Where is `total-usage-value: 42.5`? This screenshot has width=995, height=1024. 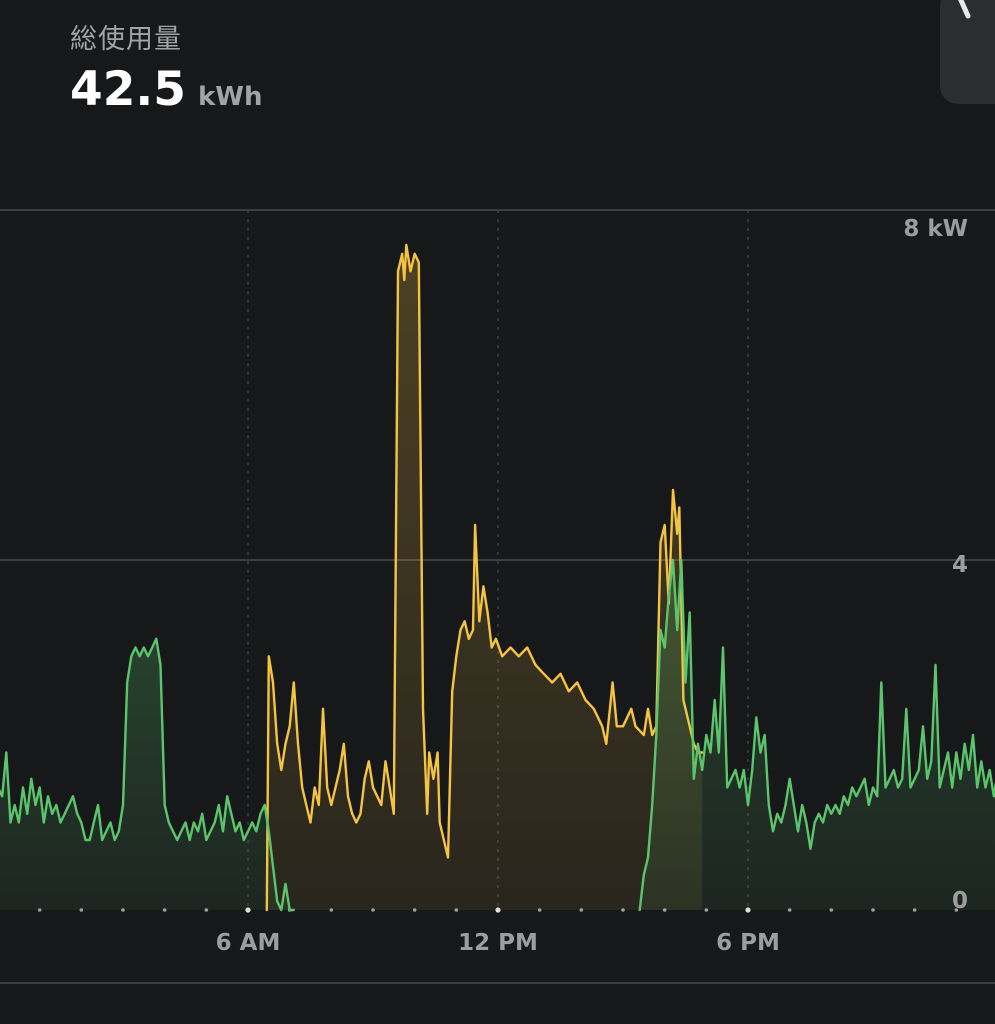
total-usage-value: 42.5 is located at coordinates (128, 89).